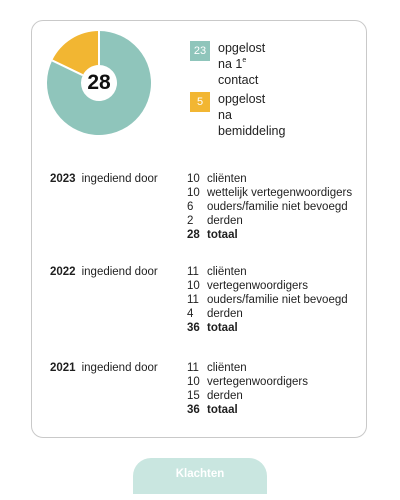 The image size is (400, 500). What do you see at coordinates (63, 368) in the screenshot?
I see `year-number: 2021` at bounding box center [63, 368].